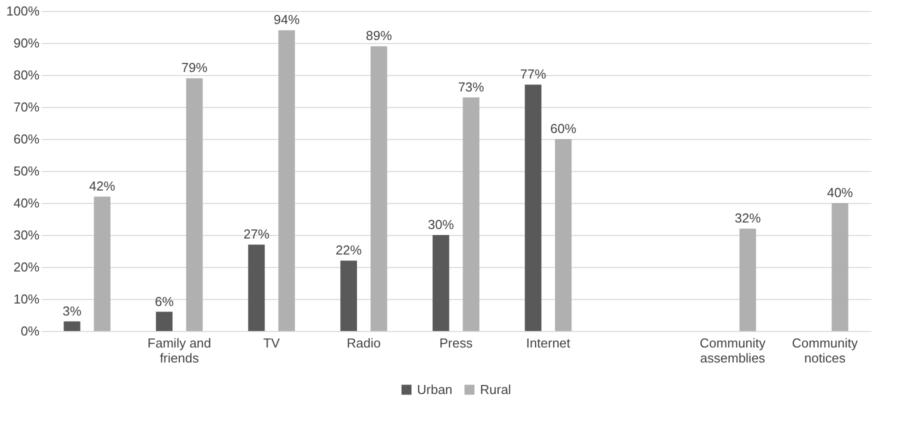 The image size is (912, 441). What do you see at coordinates (456, 343) in the screenshot?
I see `x-tick-label: Press` at bounding box center [456, 343].